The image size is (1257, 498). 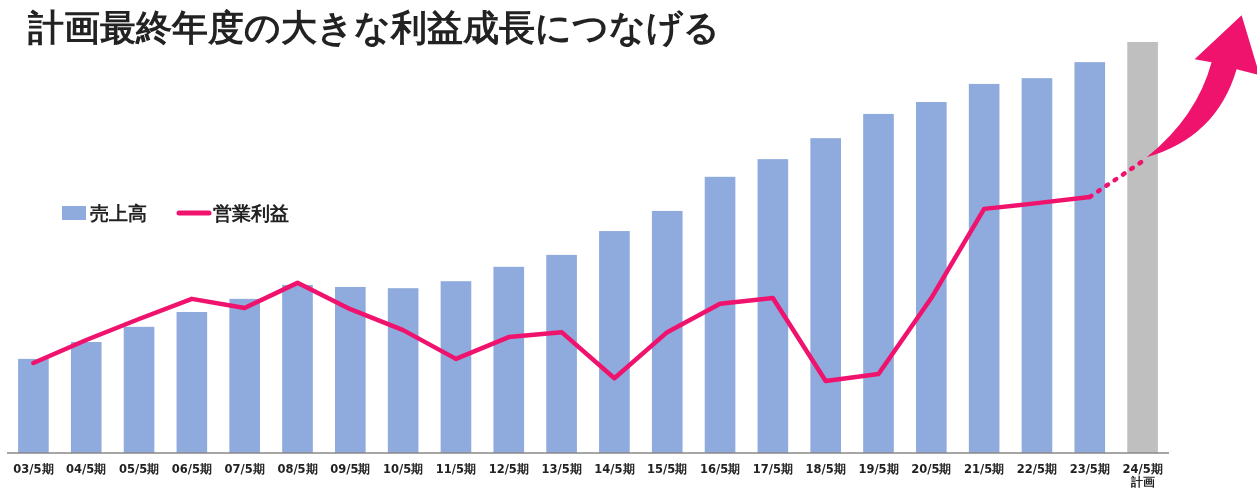 What do you see at coordinates (931, 469) in the screenshot?
I see `x-tick-label: 20/5期` at bounding box center [931, 469].